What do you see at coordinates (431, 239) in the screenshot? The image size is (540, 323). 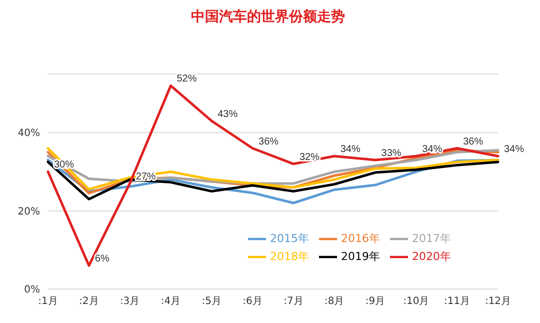 I see `legend-label: 2017年` at bounding box center [431, 239].